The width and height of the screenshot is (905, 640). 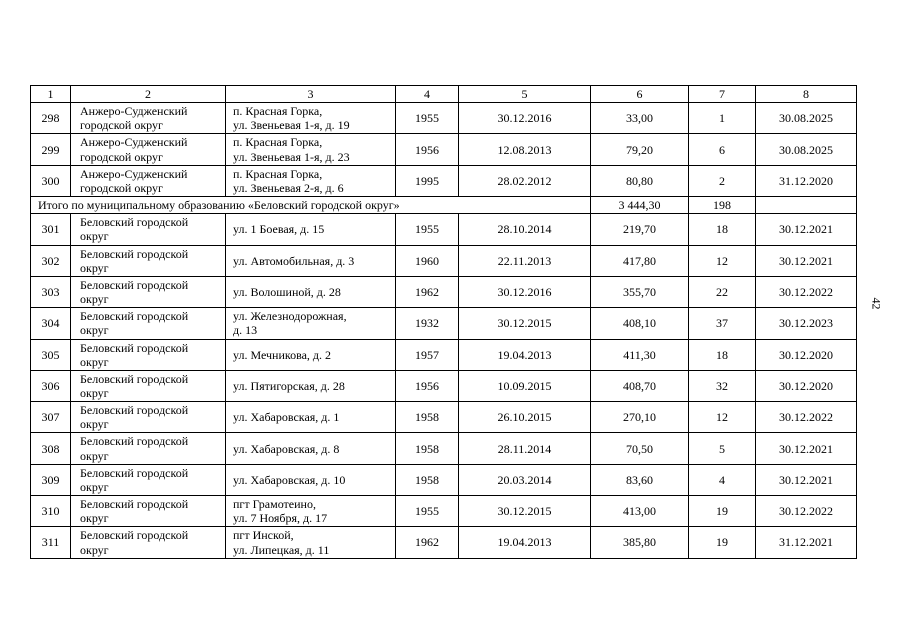 I want to click on cell-resettlement-date: 31.12.2021, so click(x=806, y=542).